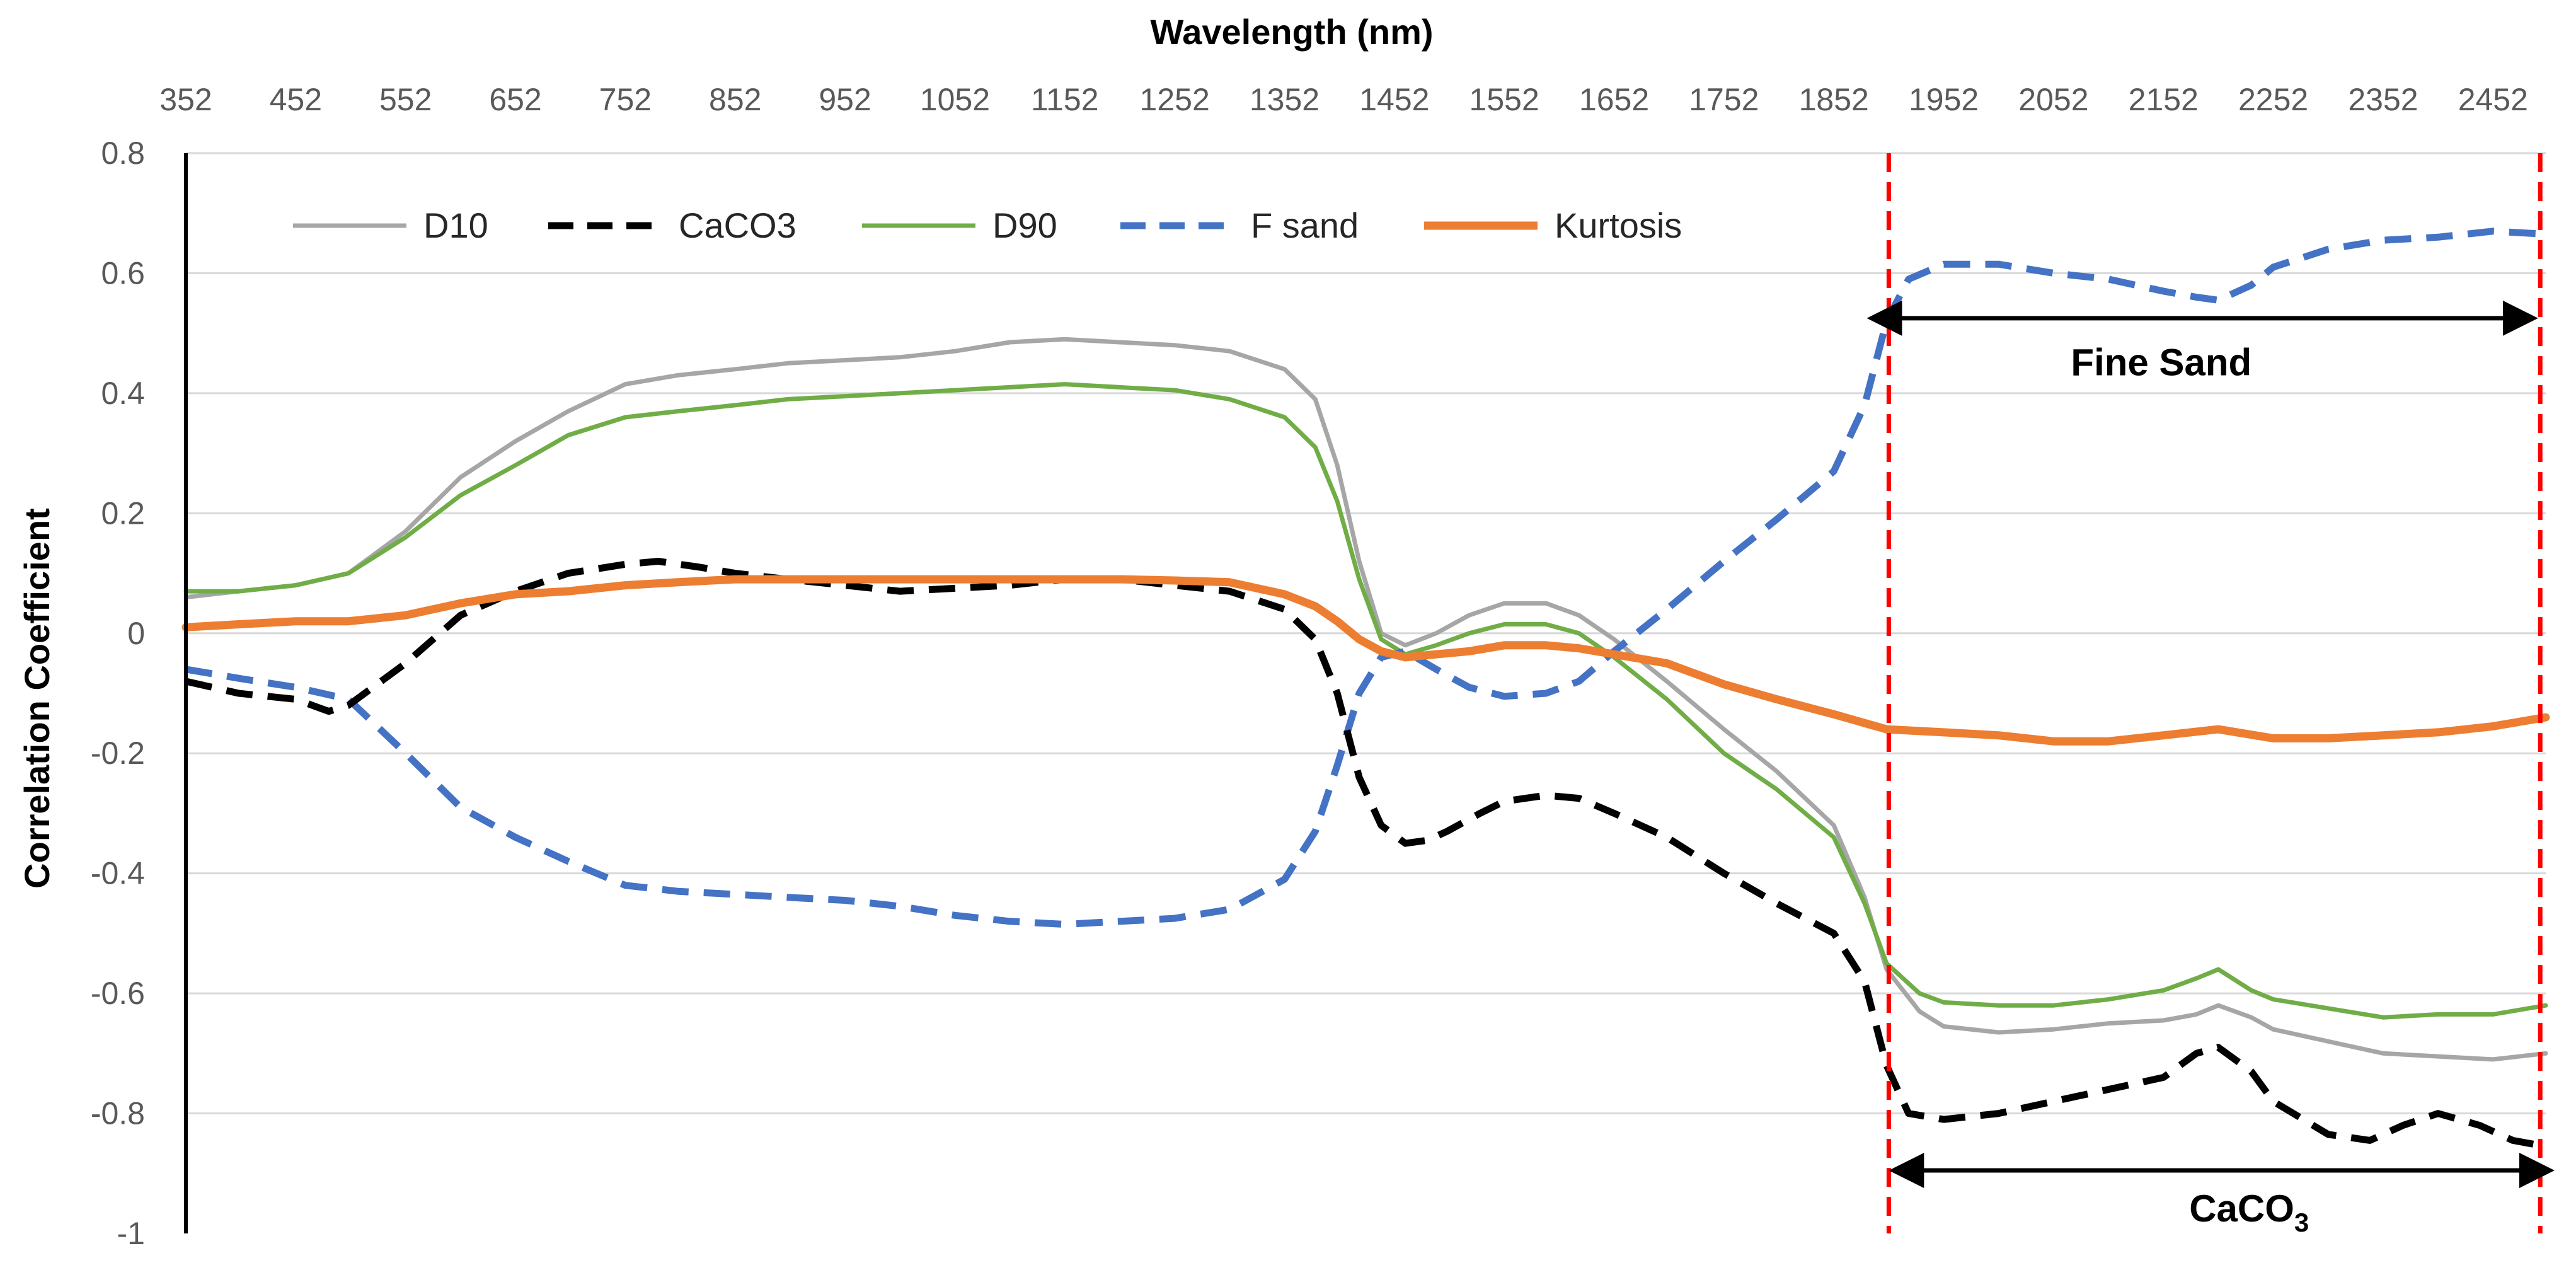 The width and height of the screenshot is (2576, 1270). What do you see at coordinates (405, 99) in the screenshot?
I see `x-tick-label: 552` at bounding box center [405, 99].